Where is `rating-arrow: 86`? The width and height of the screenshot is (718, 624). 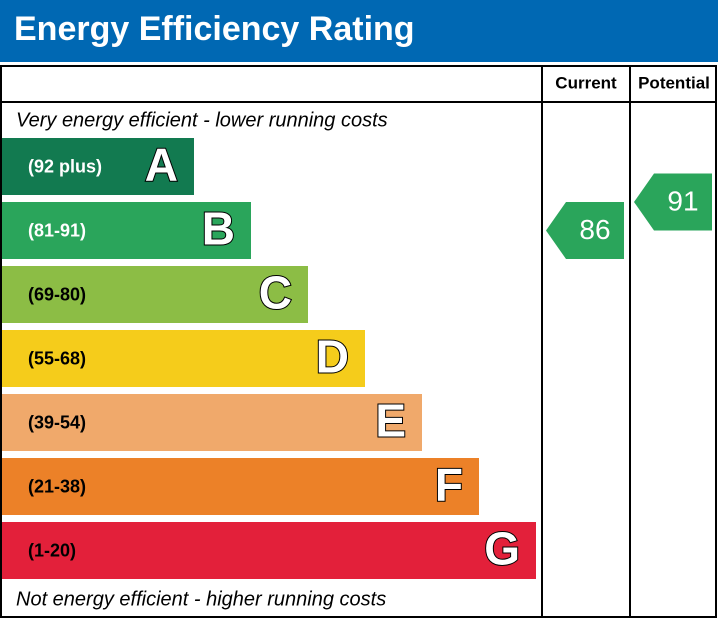 rating-arrow: 86 is located at coordinates (585, 230).